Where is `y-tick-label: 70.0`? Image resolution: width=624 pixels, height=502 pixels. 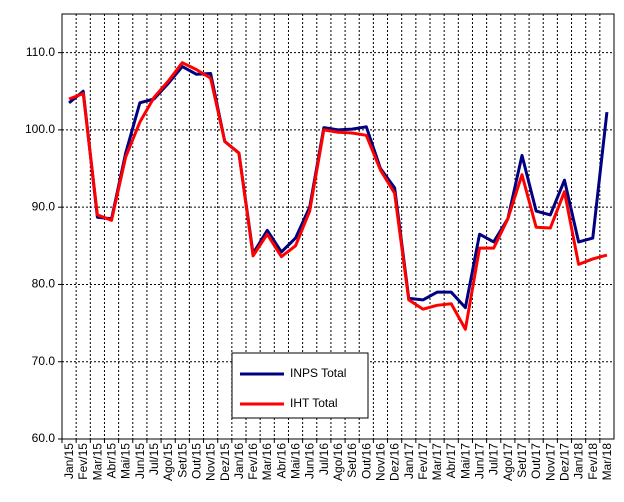
y-tick-label: 70.0 is located at coordinates (44, 361).